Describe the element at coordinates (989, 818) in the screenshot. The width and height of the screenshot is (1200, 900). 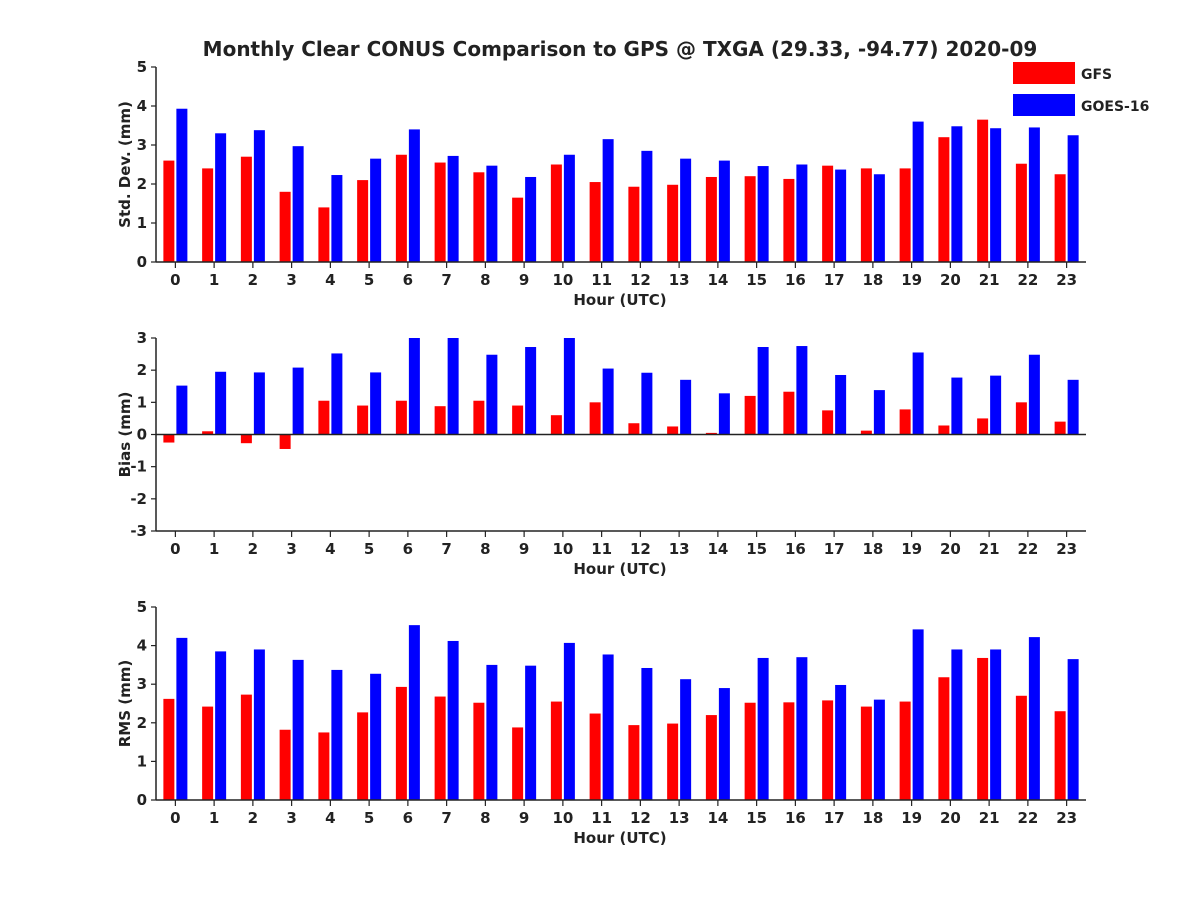
I see `x-tick-label: 21` at that location.